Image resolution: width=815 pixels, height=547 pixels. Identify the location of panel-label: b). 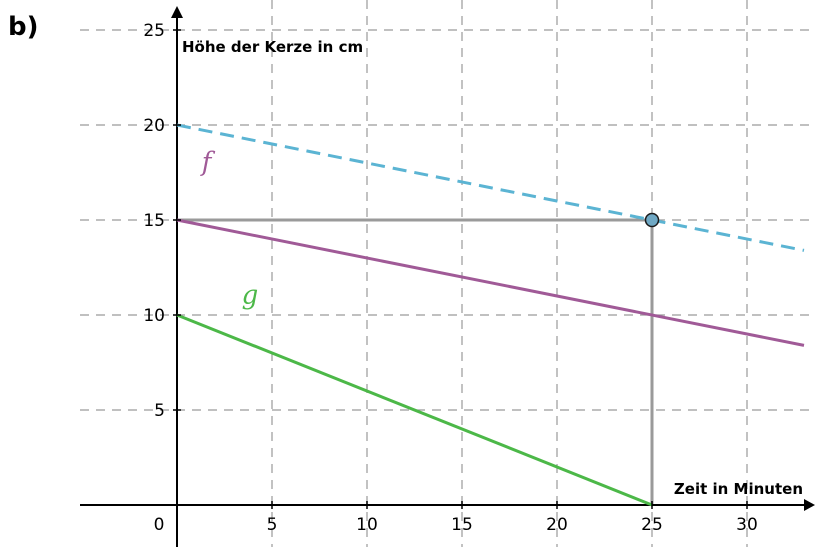
(23, 27).